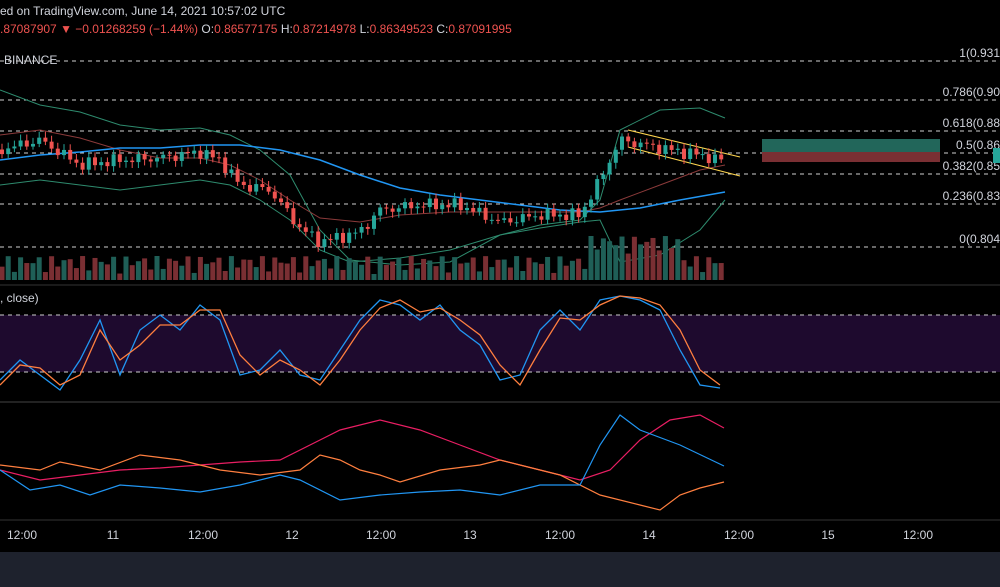  What do you see at coordinates (979, 53) in the screenshot?
I see `fib-label: 1(0.931` at bounding box center [979, 53].